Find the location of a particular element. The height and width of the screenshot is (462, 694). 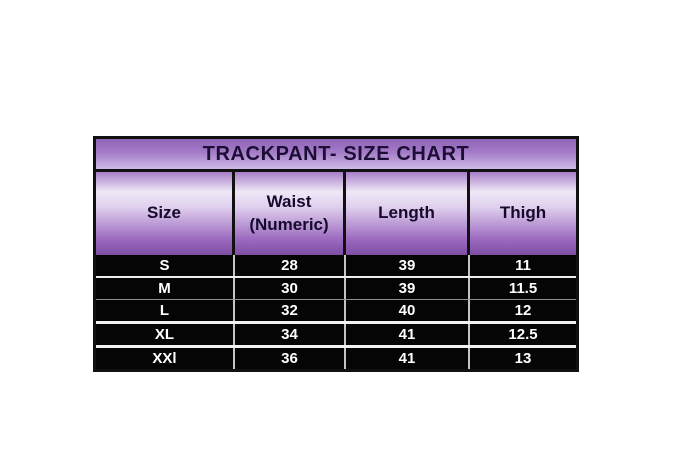

table-title: TRACKPANT- SIZE CHART is located at coordinates (336, 153).